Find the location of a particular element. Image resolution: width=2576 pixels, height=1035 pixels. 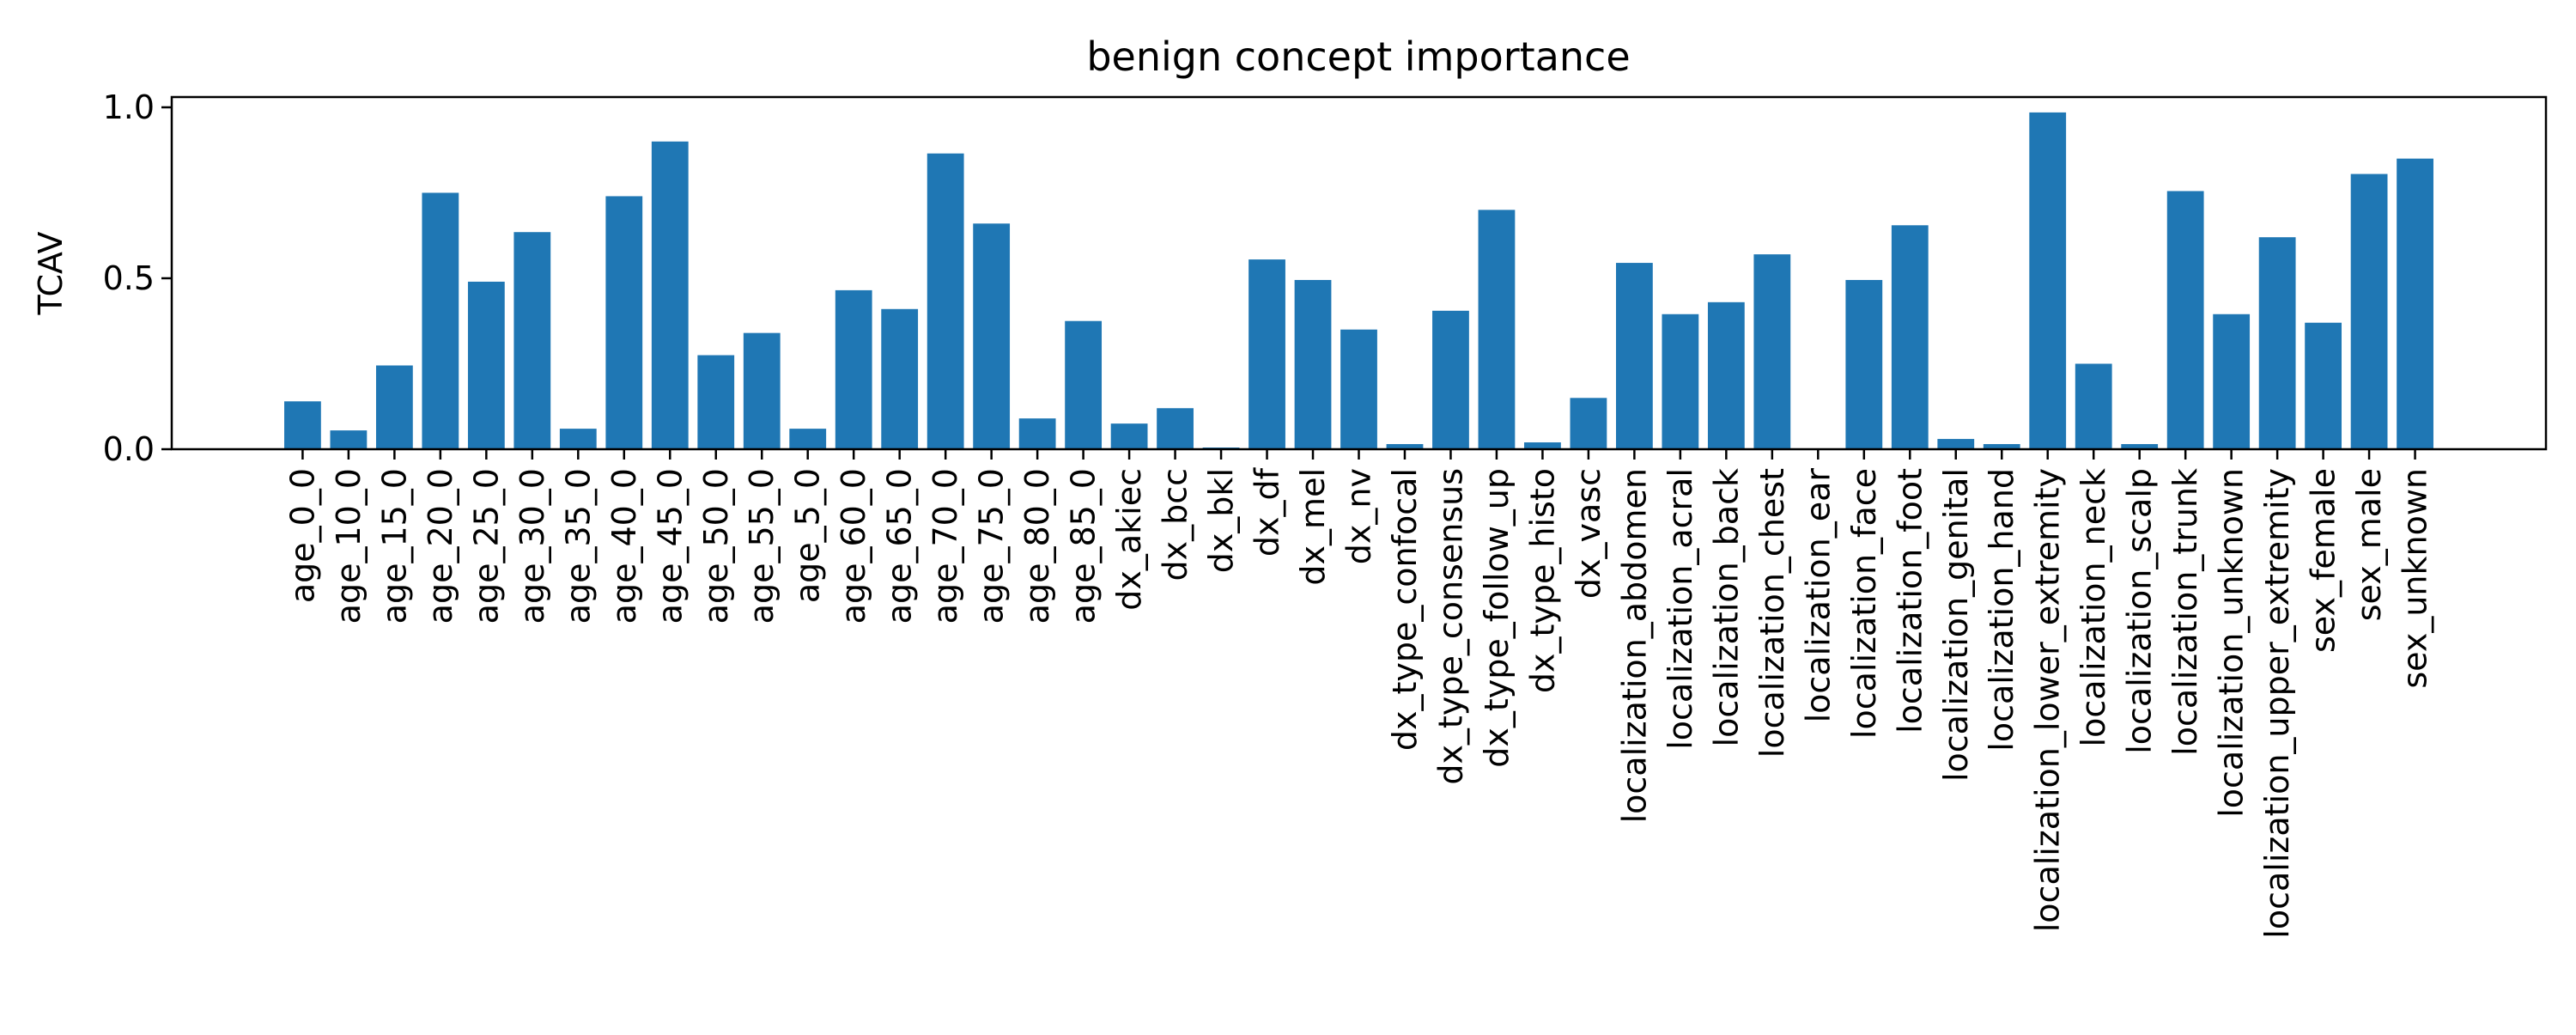

bar-sex_unknown is located at coordinates (2415, 303).